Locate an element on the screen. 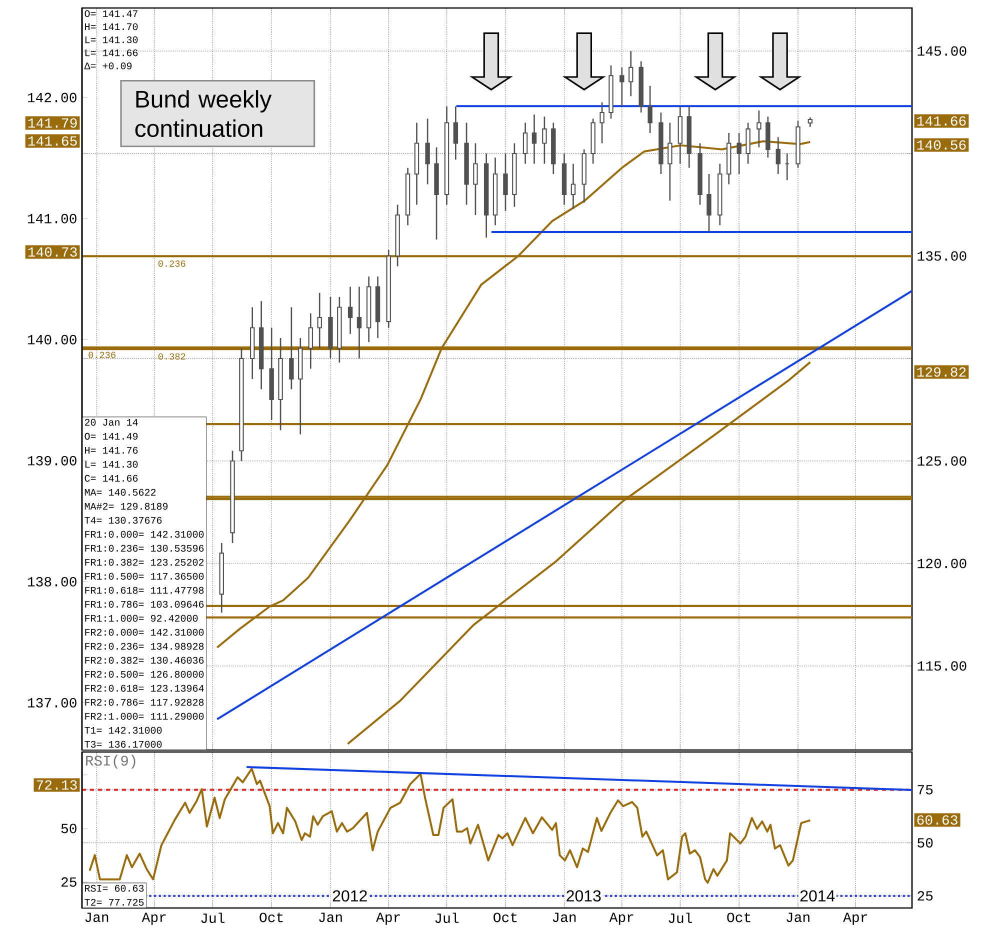 This screenshot has width=988, height=938. text: 60.63 is located at coordinates (937, 820).